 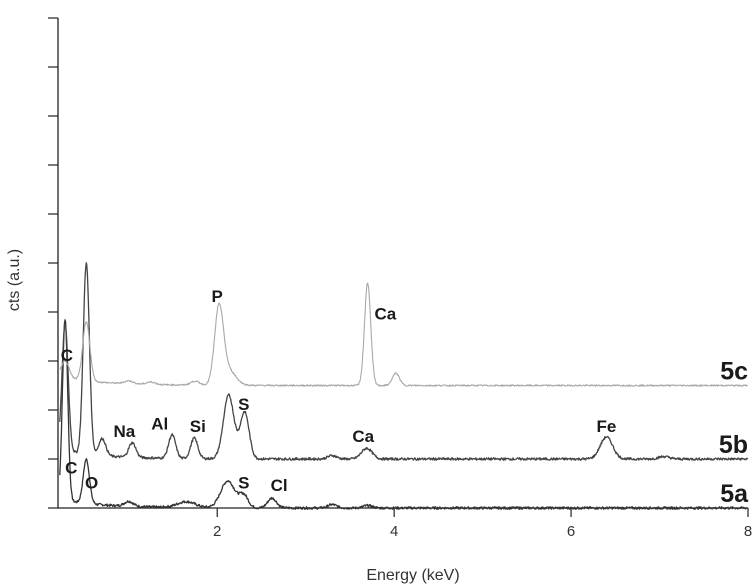 What do you see at coordinates (243, 482) in the screenshot?
I see `peak-label-5a-s: S` at bounding box center [243, 482].